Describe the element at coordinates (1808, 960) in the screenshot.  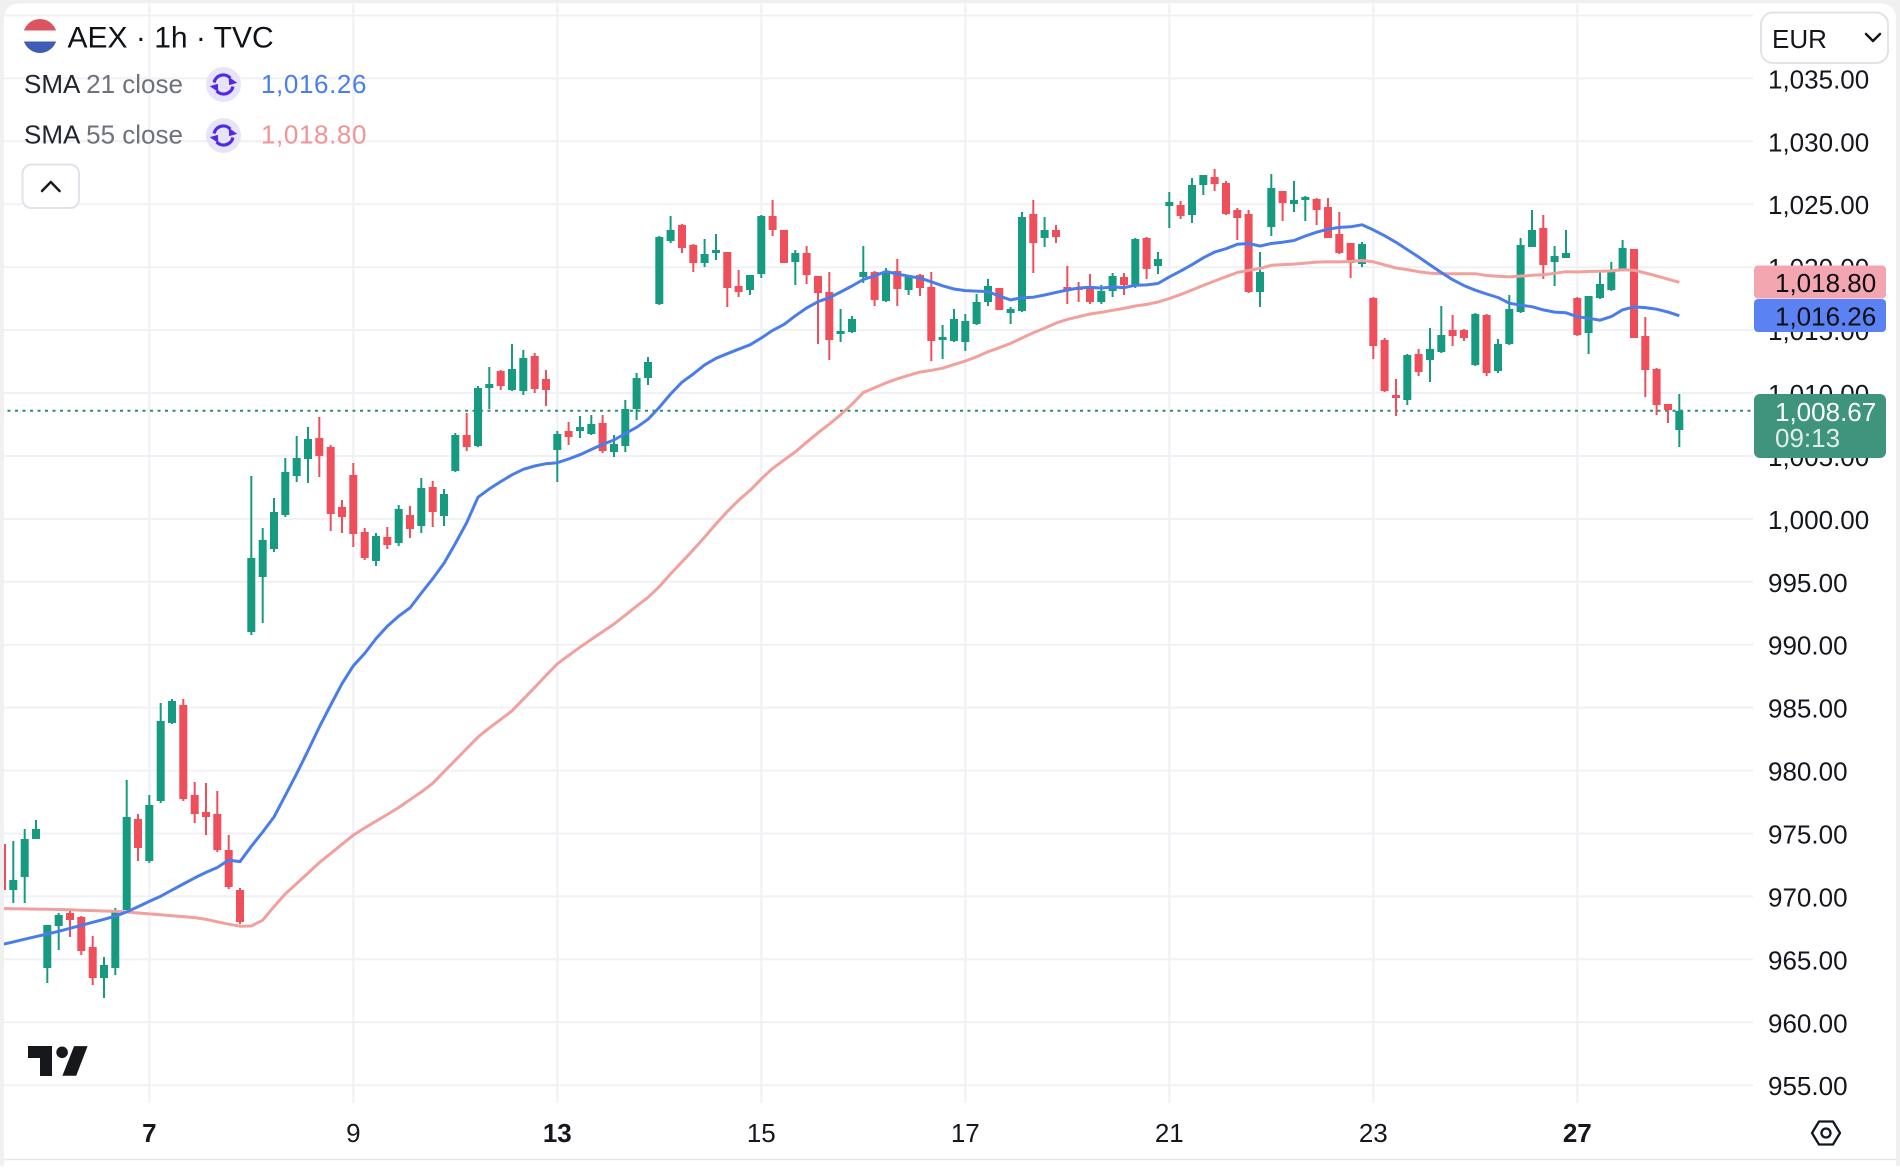
I see `svg-text: 965.00` at that location.